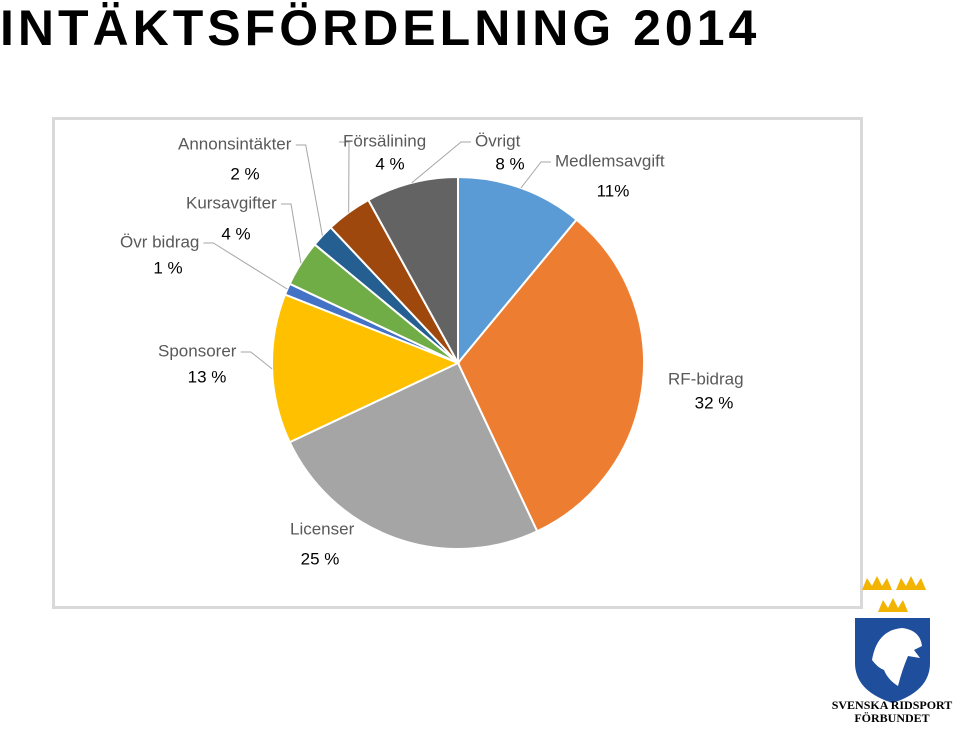 The height and width of the screenshot is (731, 960). Describe the element at coordinates (207, 376) in the screenshot. I see `value-label: 13 %` at that location.